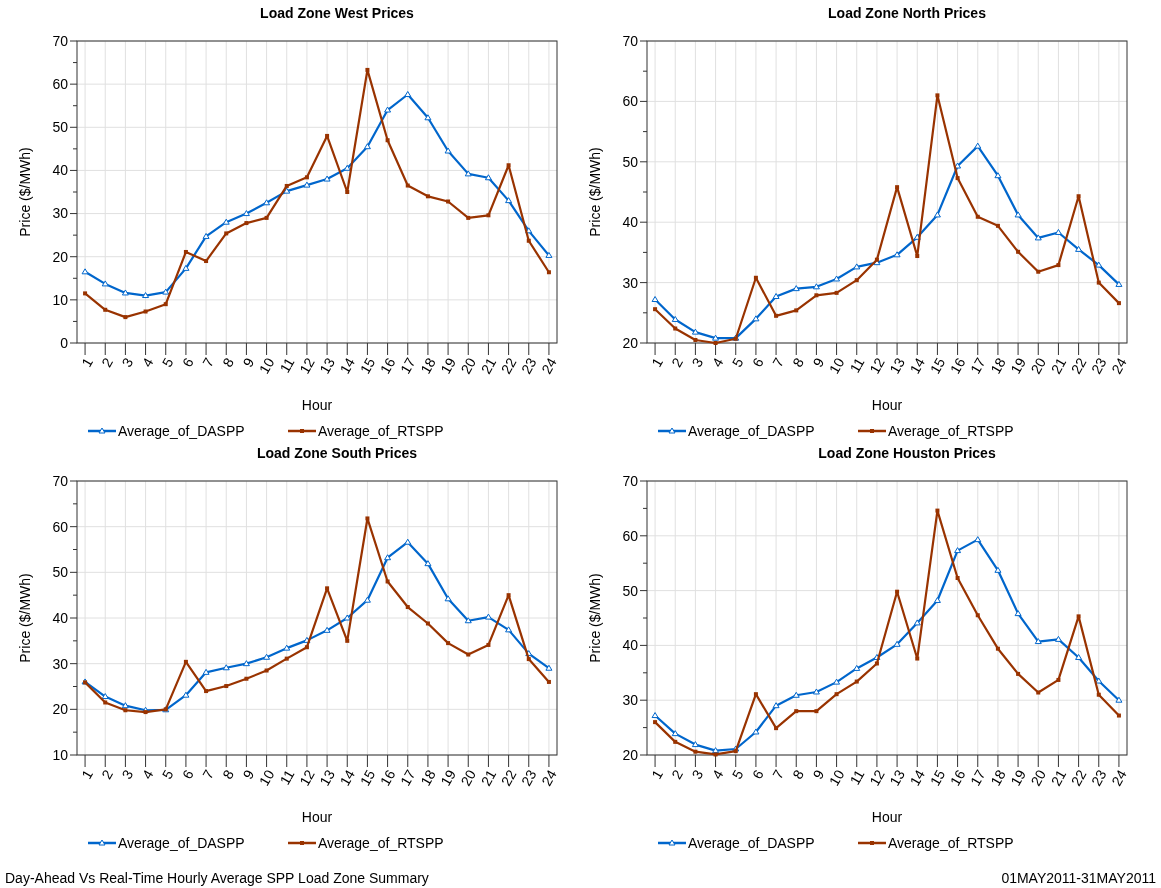 The width and height of the screenshot is (1161, 888). What do you see at coordinates (317, 405) in the screenshot?
I see `x-axis-title: Hour` at bounding box center [317, 405].